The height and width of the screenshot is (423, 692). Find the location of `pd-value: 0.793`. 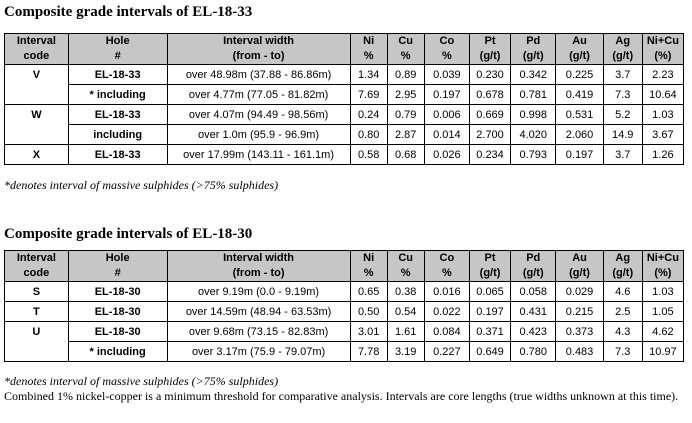

pd-value: 0.793 is located at coordinates (533, 154).